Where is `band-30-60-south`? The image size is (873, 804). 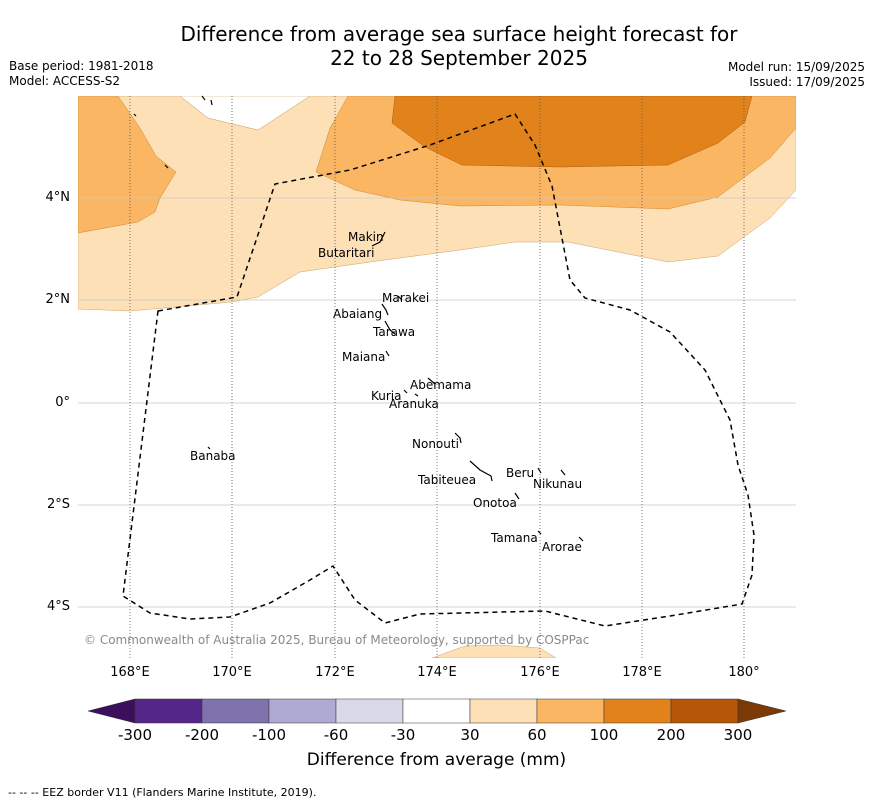
band-30-60-south is located at coordinates (494, 651).